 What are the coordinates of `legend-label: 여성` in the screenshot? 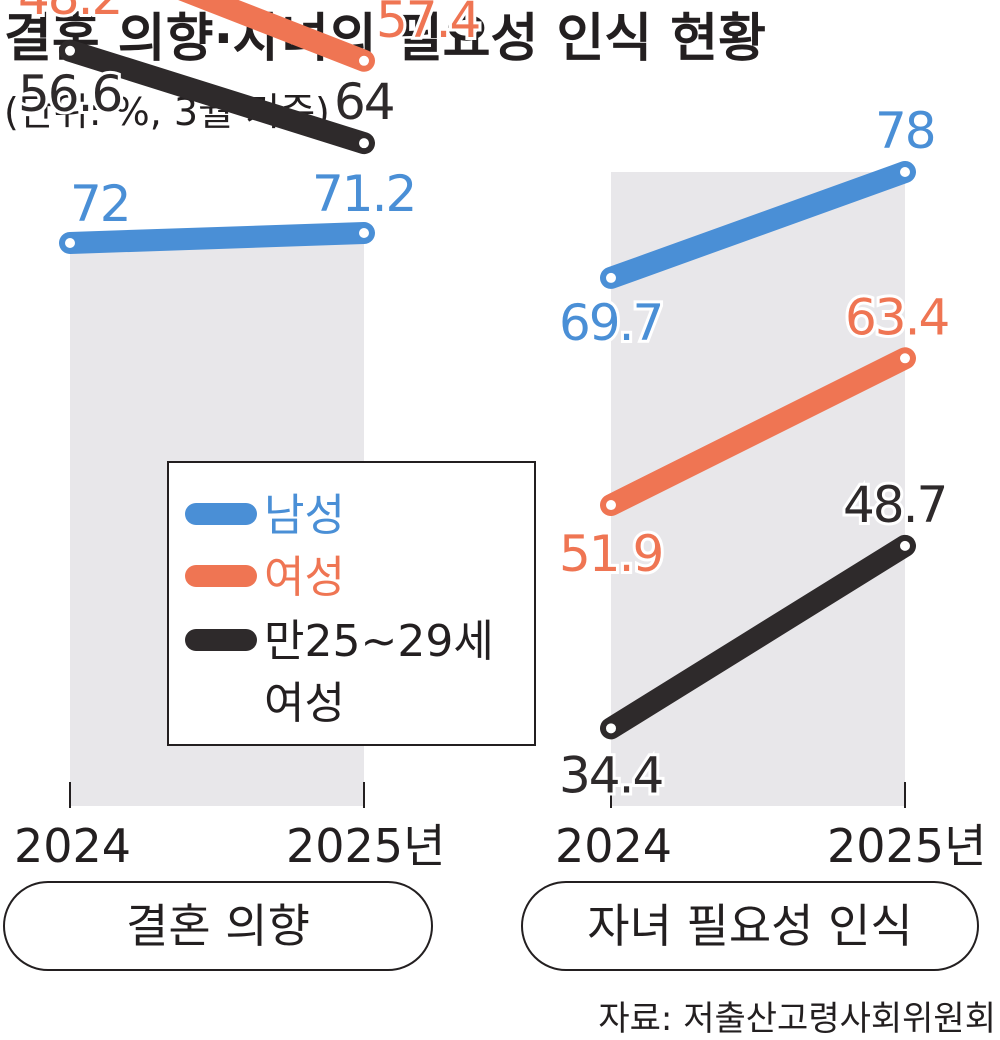 It's located at (304, 577).